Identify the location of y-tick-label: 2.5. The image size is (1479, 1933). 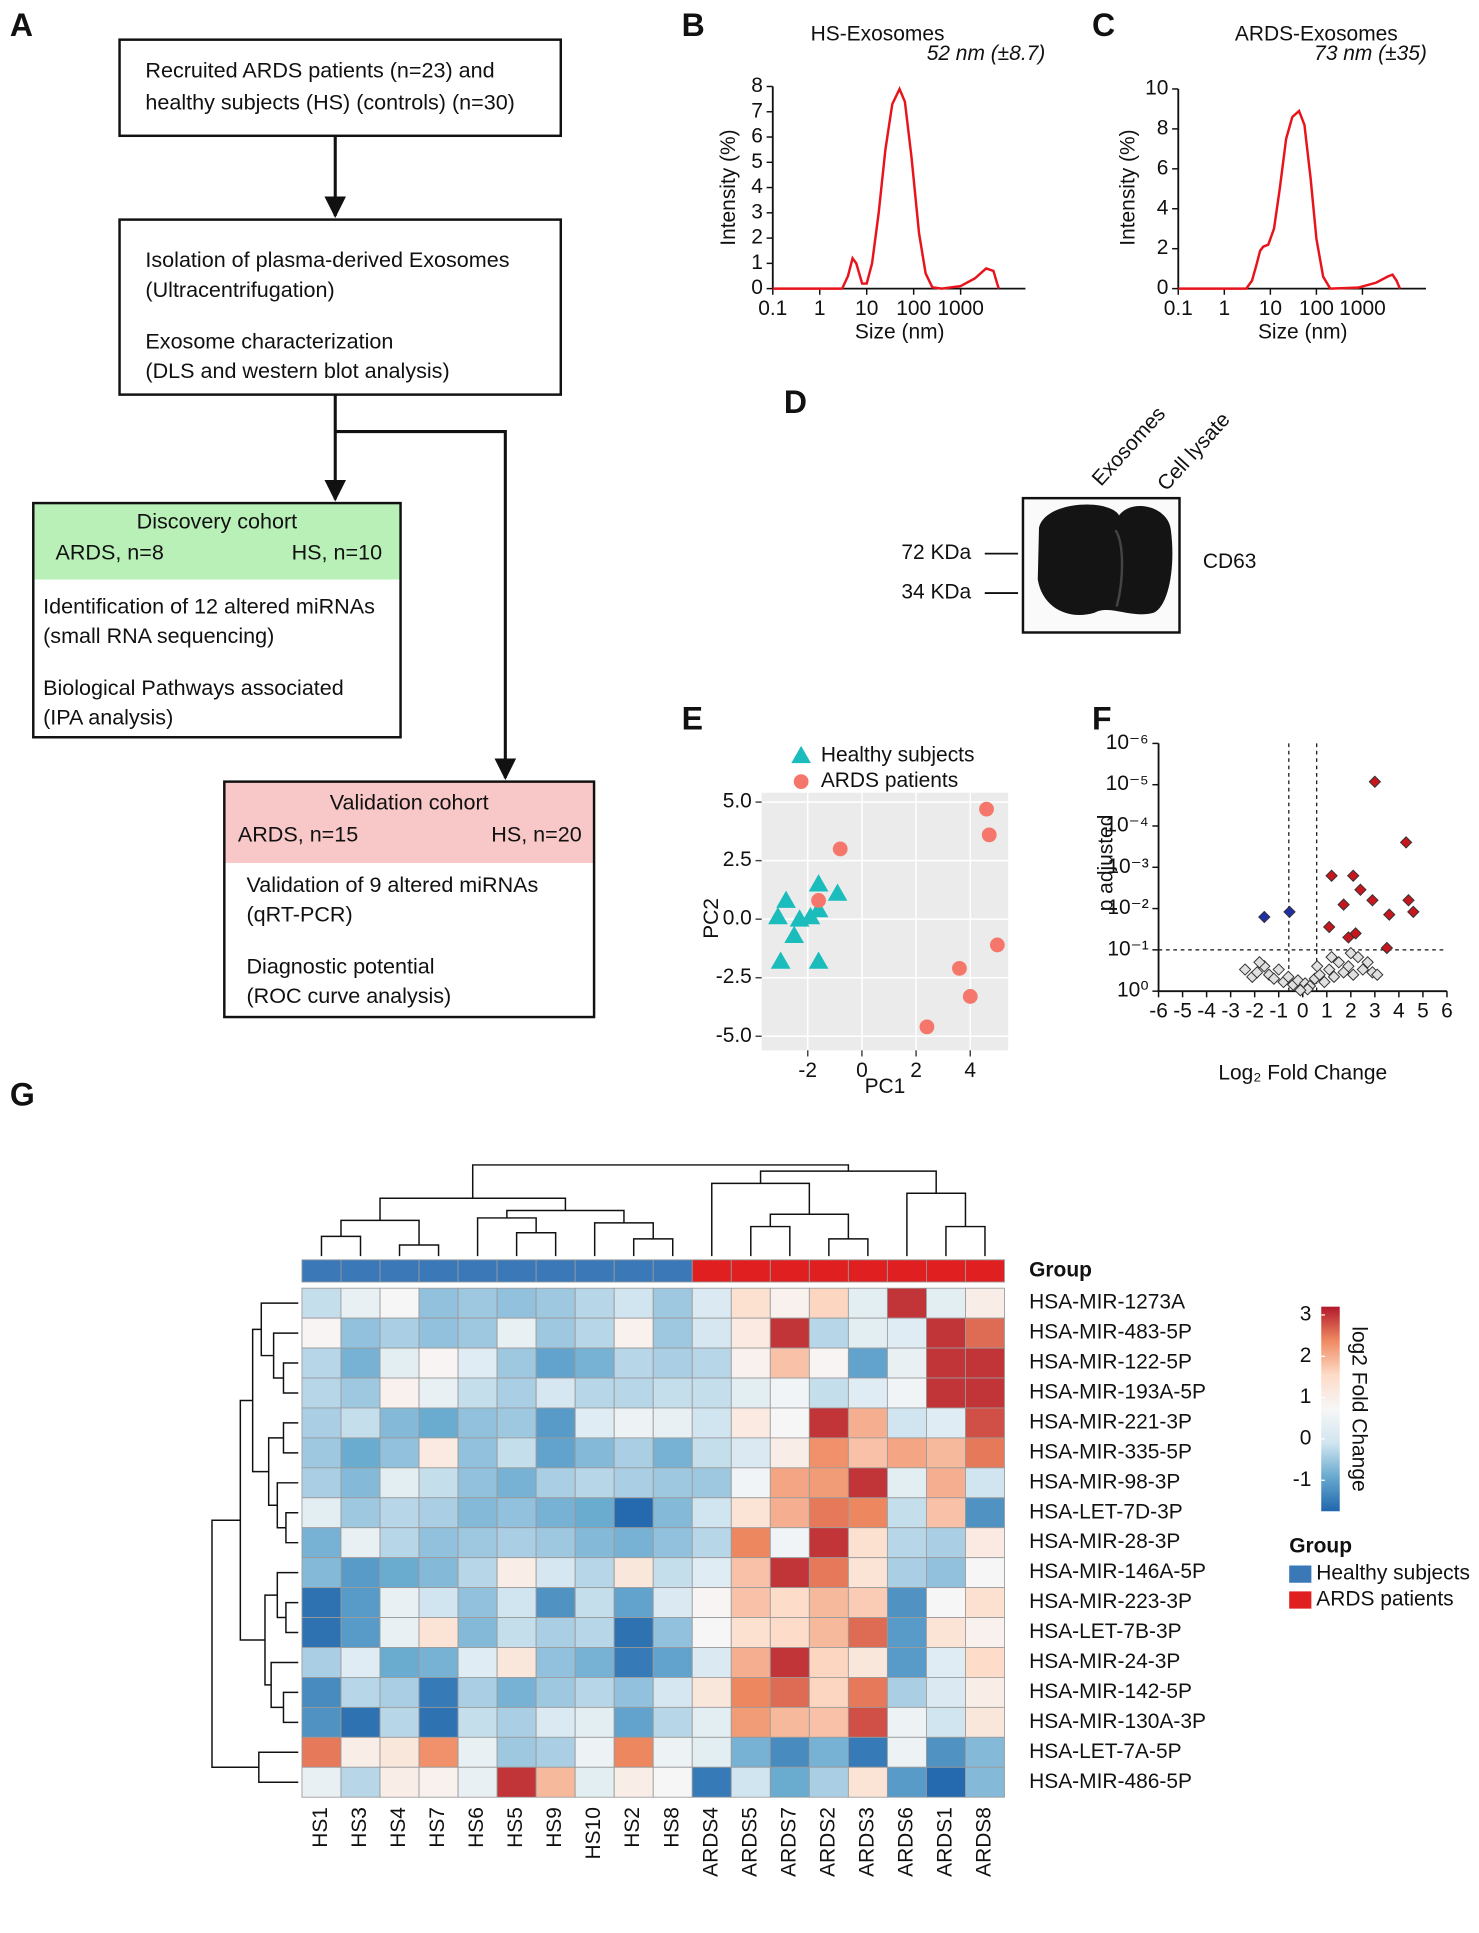
(737, 859).